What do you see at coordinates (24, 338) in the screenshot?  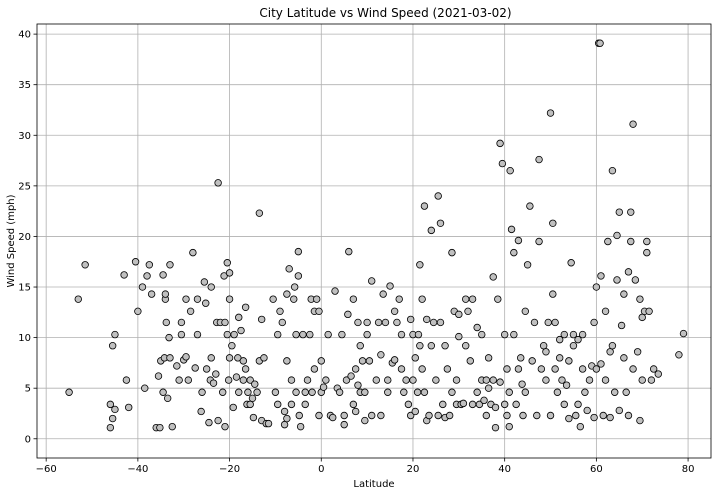 I see `y-tick-label: 10` at bounding box center [24, 338].